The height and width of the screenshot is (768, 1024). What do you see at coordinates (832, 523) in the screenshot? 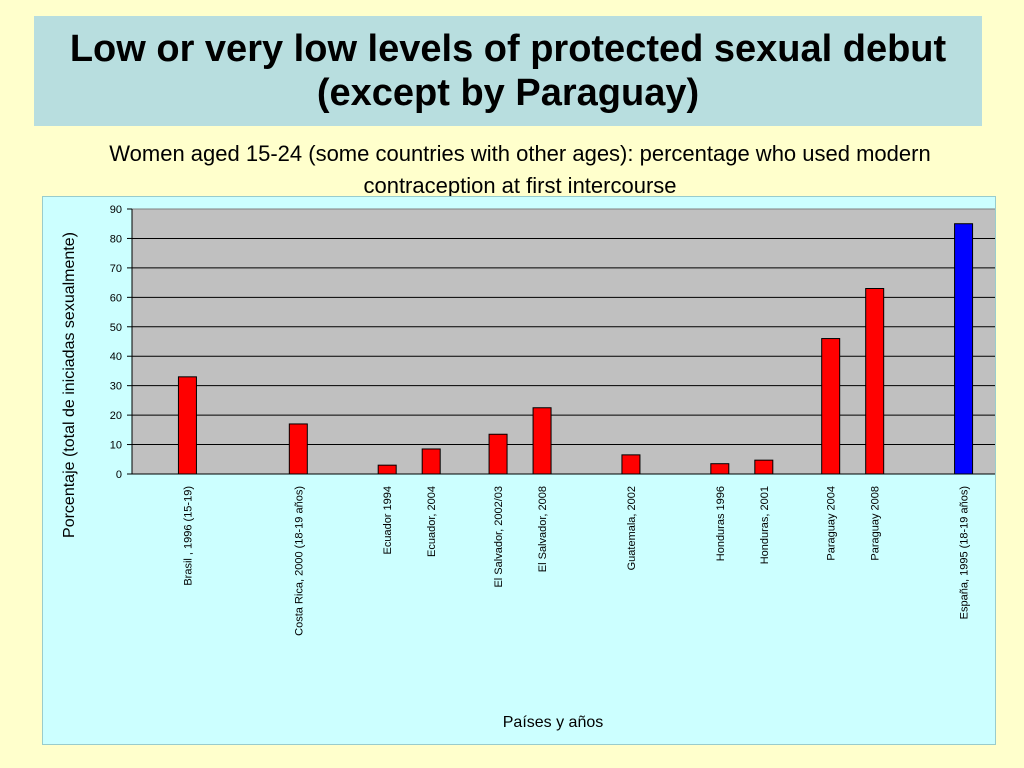
I see `x-tick-label: Paraguay 2004` at bounding box center [832, 523].